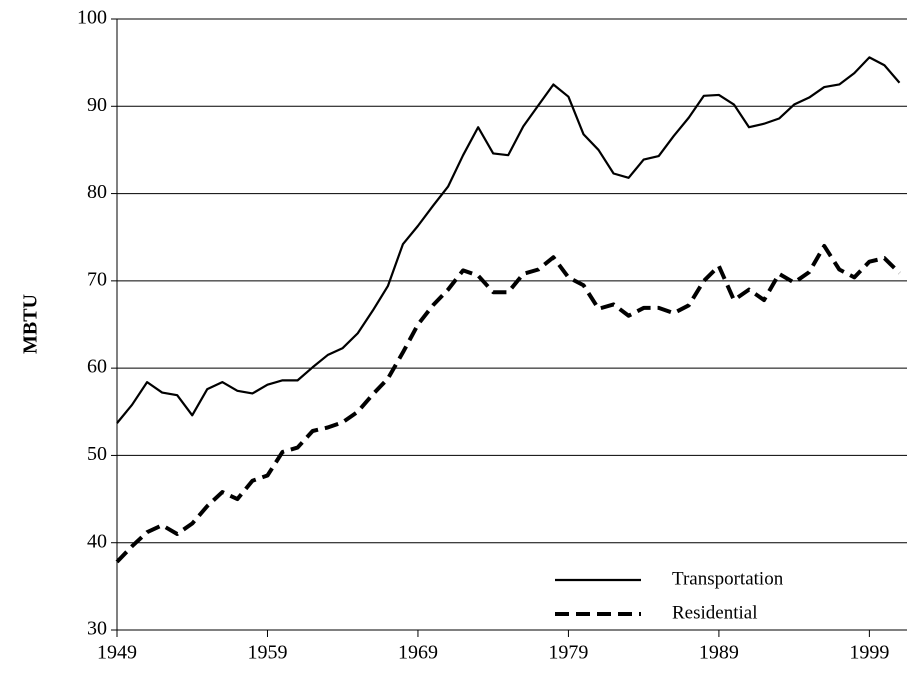 Image resolution: width=907 pixels, height=690 pixels. Describe the element at coordinates (31, 324) in the screenshot. I see `y-axis-label: MBTU` at that location.